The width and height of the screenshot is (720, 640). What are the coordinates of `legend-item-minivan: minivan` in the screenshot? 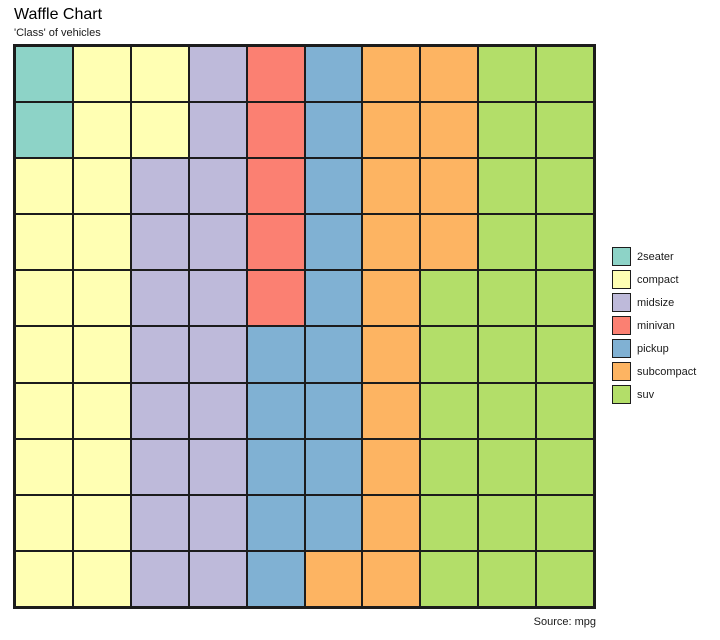 It's located at (654, 325).